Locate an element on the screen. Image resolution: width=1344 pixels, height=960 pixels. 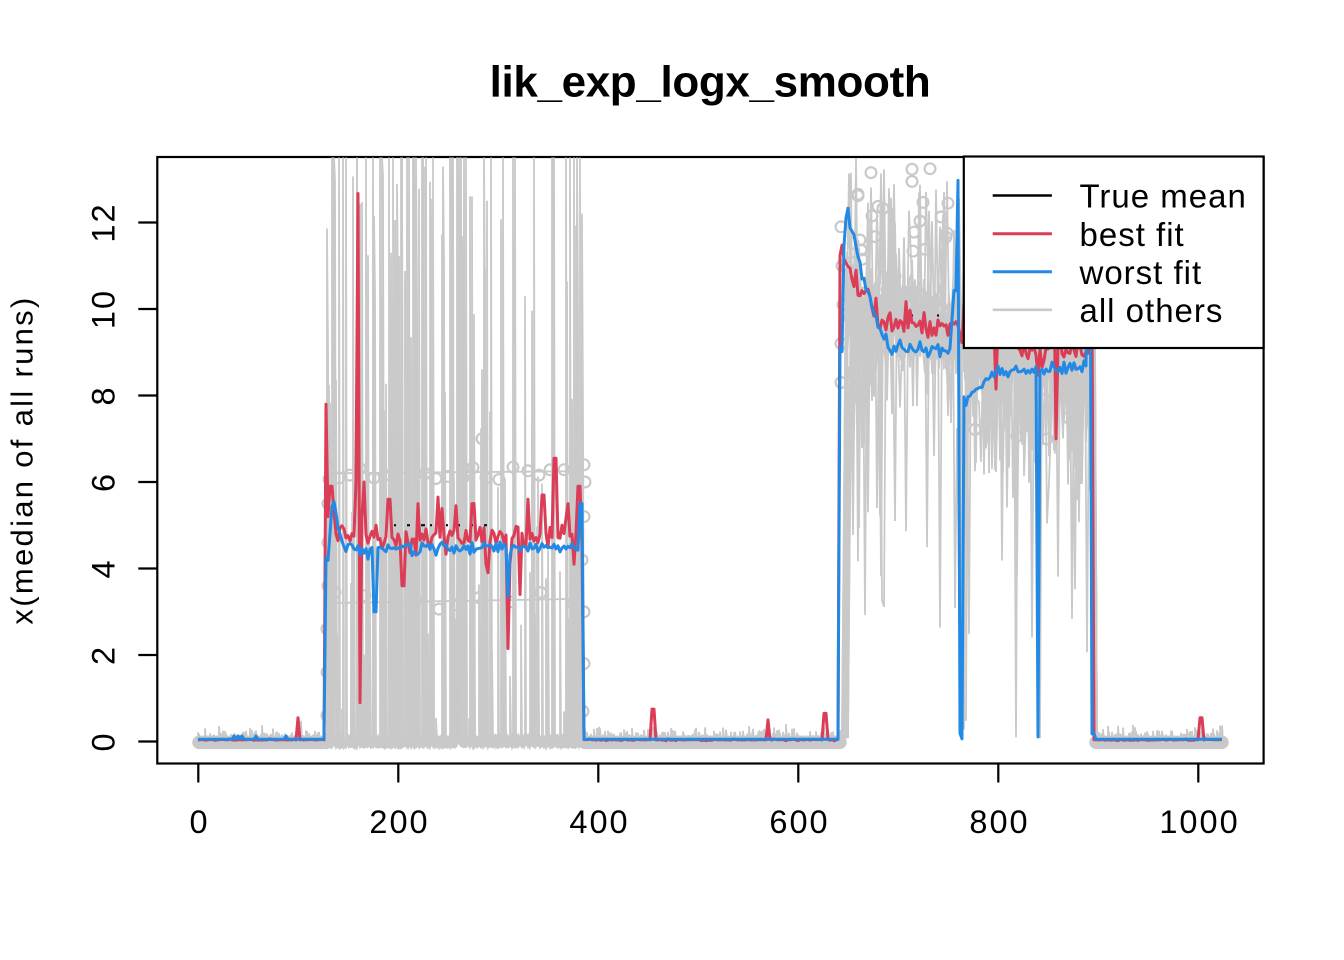
svg-text: worst fit is located at coordinates (1141, 272).